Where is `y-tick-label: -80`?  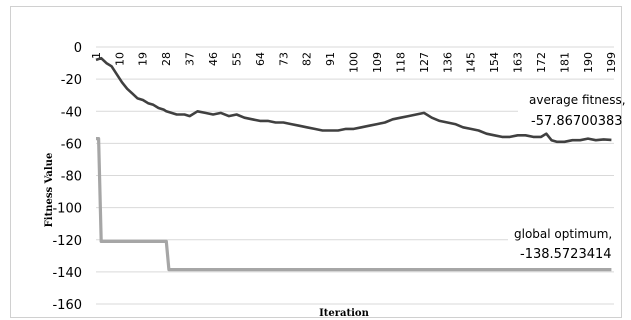
y-tick-label: -80 is located at coordinates (71, 177).